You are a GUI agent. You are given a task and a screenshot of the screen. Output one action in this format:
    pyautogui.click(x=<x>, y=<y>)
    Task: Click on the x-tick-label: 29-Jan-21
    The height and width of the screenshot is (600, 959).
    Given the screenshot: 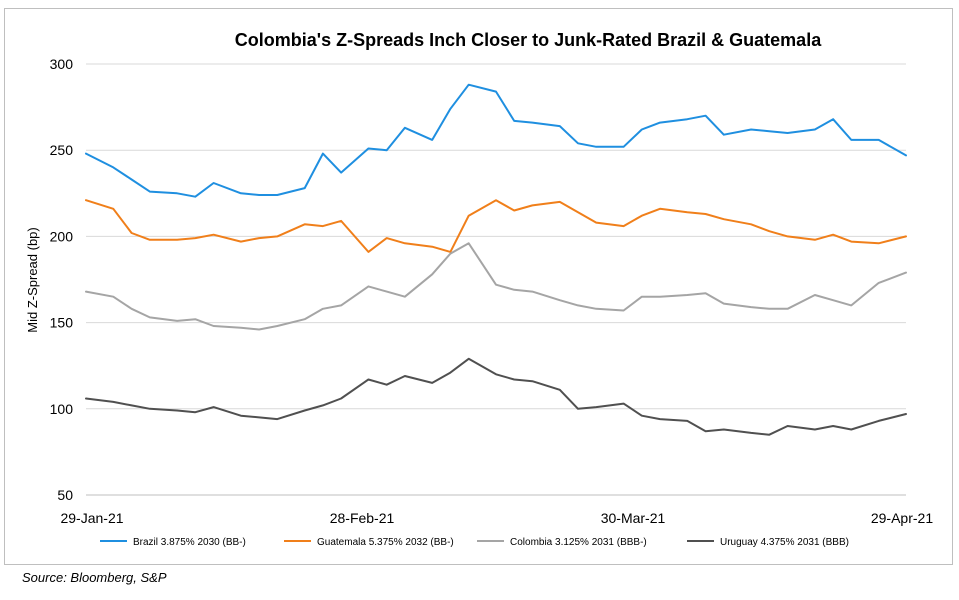 What is the action you would take?
    pyautogui.click(x=91, y=518)
    